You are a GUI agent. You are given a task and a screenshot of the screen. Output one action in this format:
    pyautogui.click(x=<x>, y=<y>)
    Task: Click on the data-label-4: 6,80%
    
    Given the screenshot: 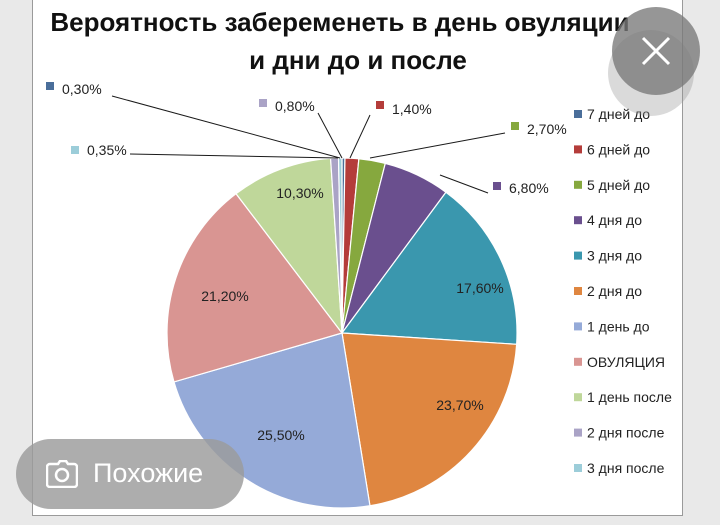 What is the action you would take?
    pyautogui.click(x=529, y=188)
    